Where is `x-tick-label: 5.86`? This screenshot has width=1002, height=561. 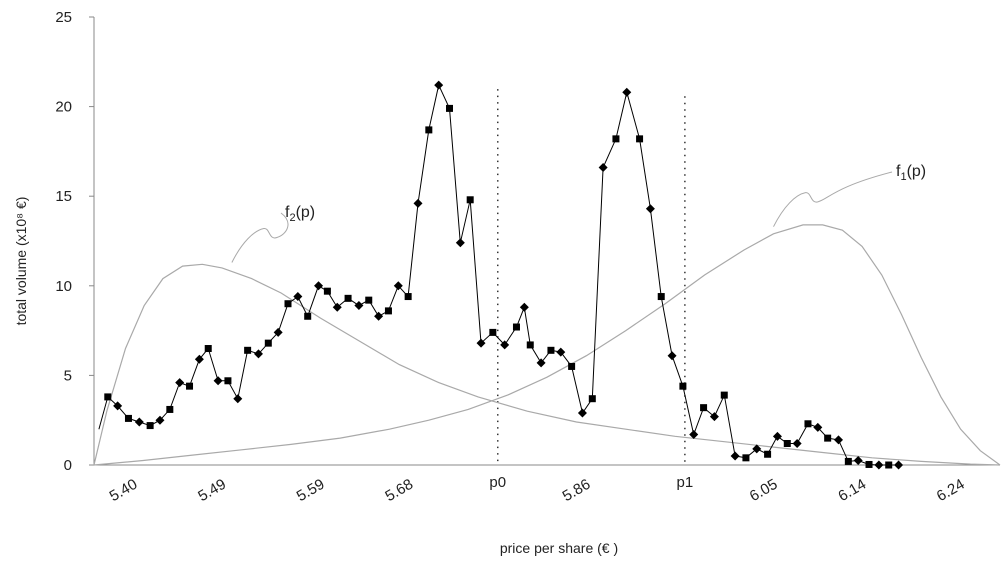
x-tick-label: 5.86 is located at coordinates (577, 490).